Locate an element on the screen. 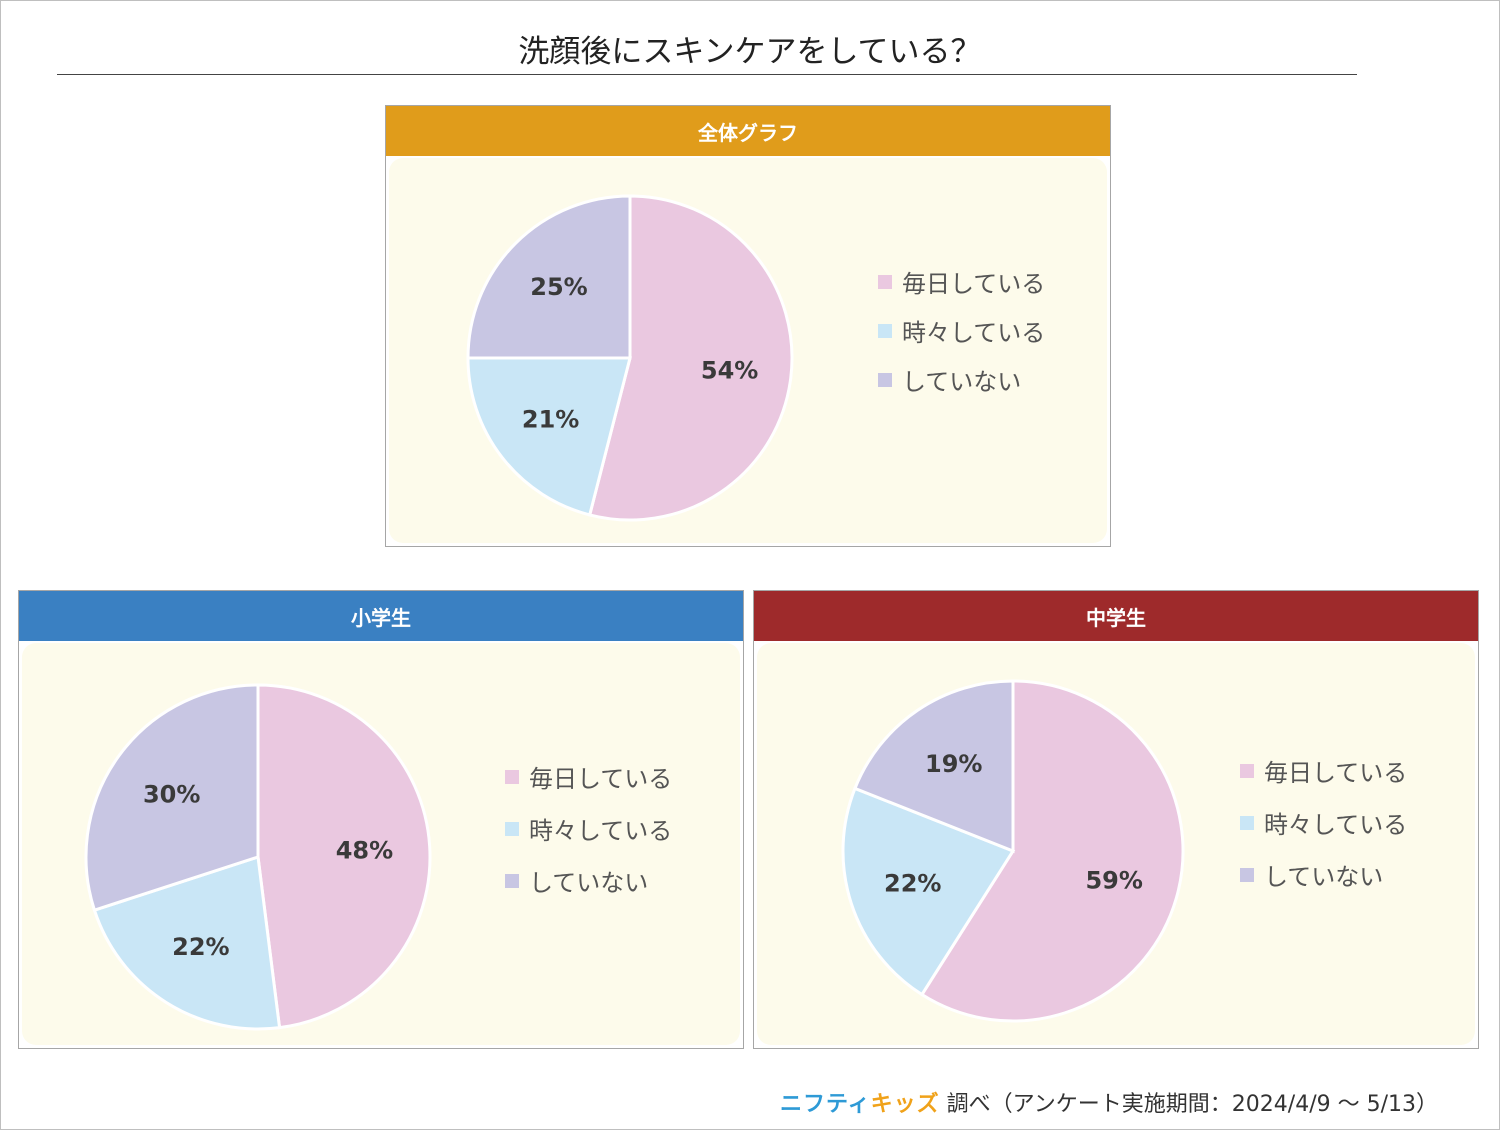  slice-label-never: 25% is located at coordinates (558, 287).